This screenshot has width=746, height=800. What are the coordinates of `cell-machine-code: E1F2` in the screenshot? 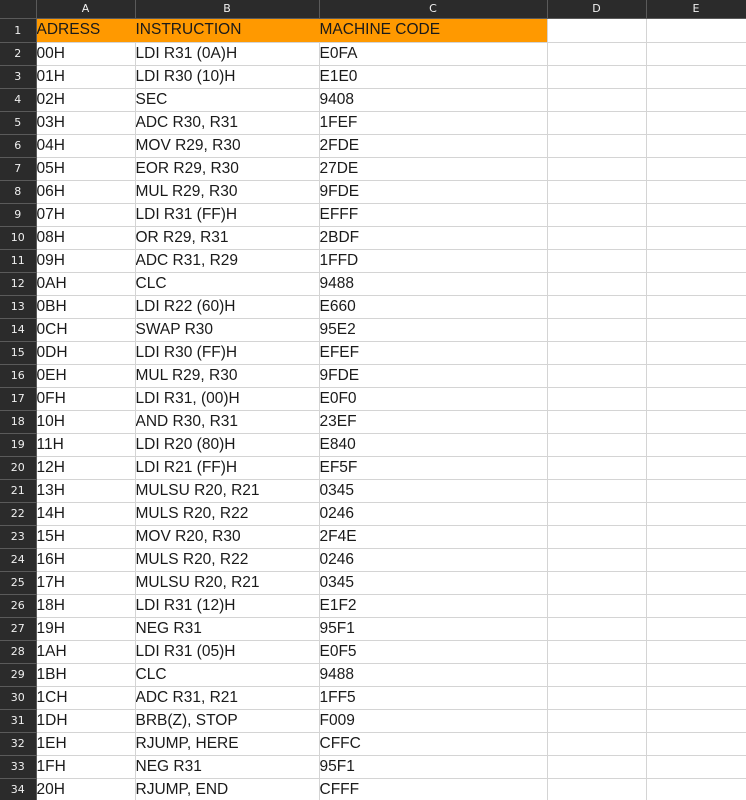 It's located at (433, 606).